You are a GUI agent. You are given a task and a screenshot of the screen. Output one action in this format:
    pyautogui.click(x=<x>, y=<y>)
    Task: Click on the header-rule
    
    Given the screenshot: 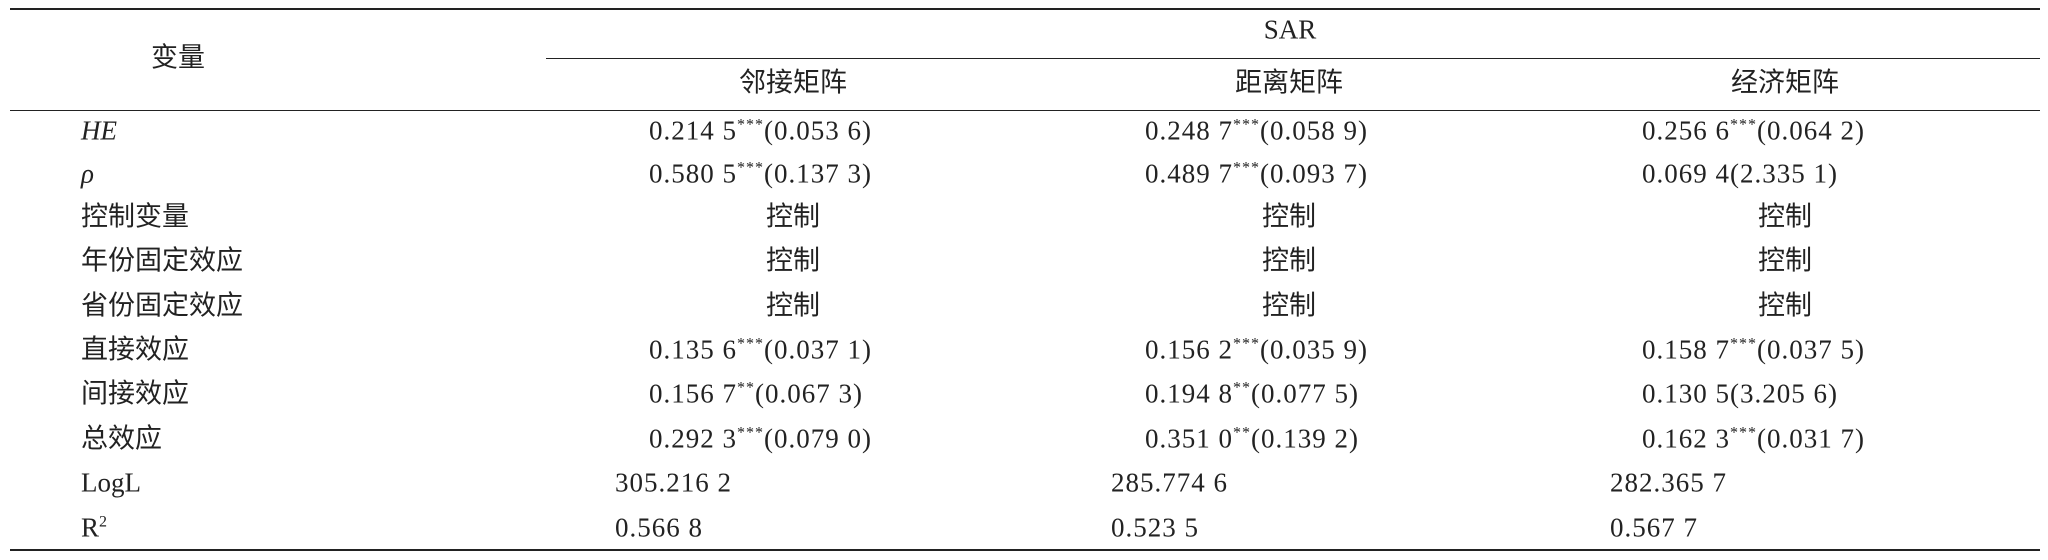 What is the action you would take?
    pyautogui.click(x=1025, y=110)
    